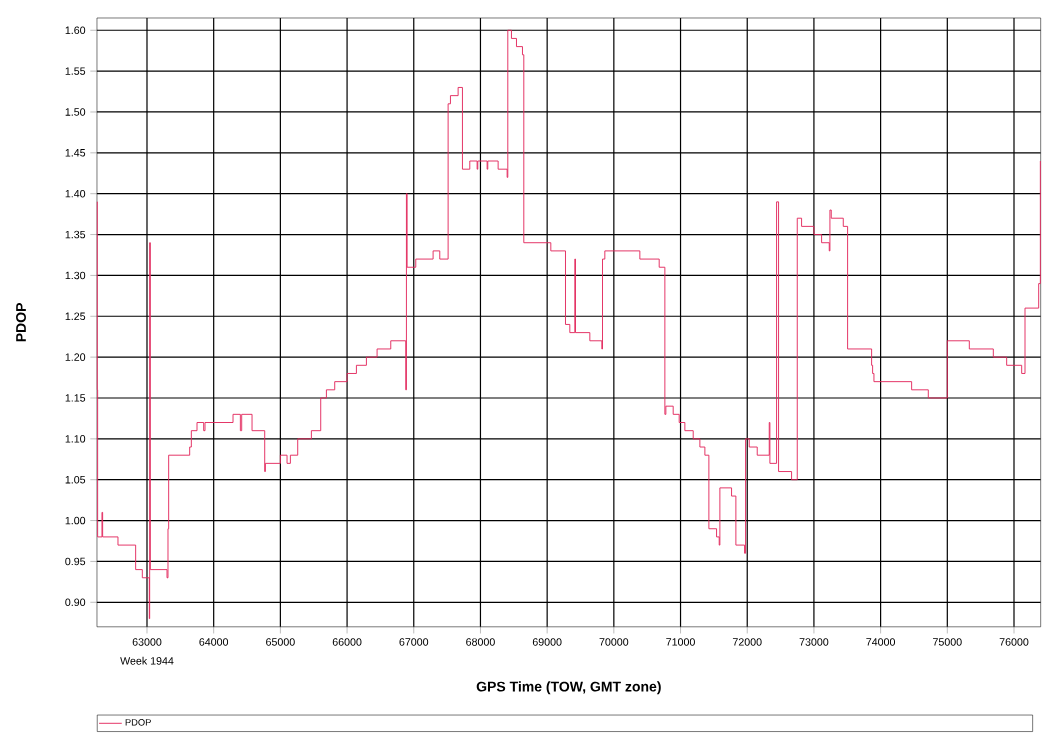  I want to click on y-tick-label: 1.55, so click(75, 71).